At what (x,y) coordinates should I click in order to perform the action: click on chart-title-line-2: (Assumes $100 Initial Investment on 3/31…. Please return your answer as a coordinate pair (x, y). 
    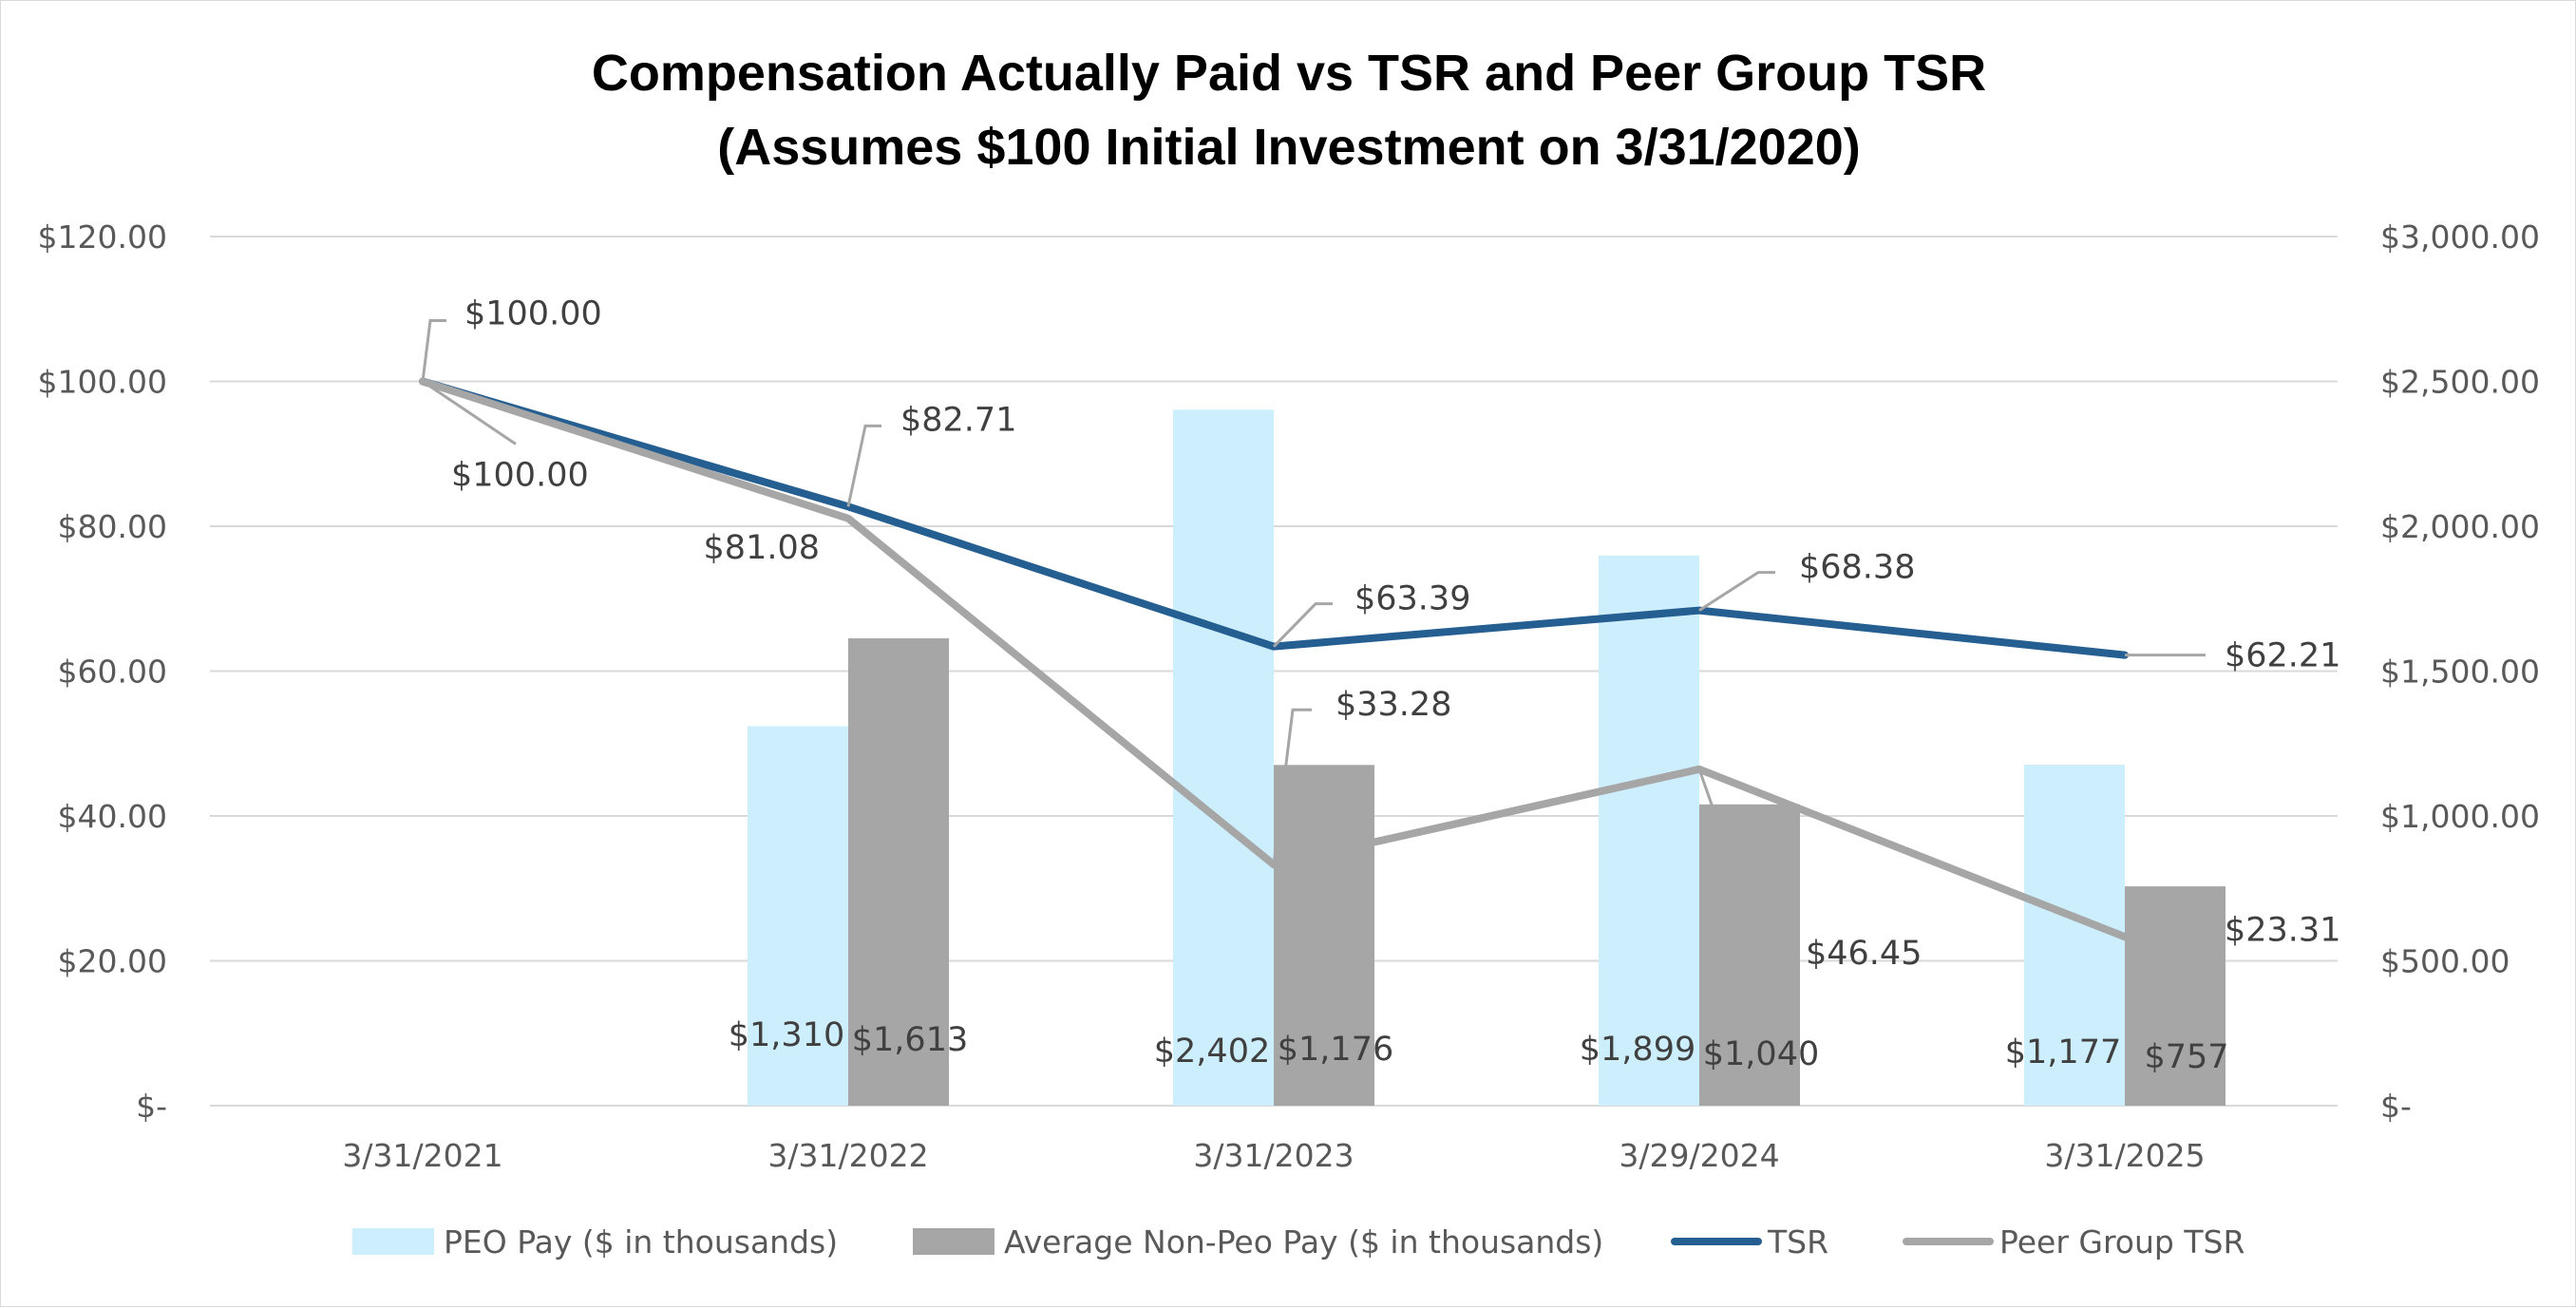
    Looking at the image, I should click on (1289, 147).